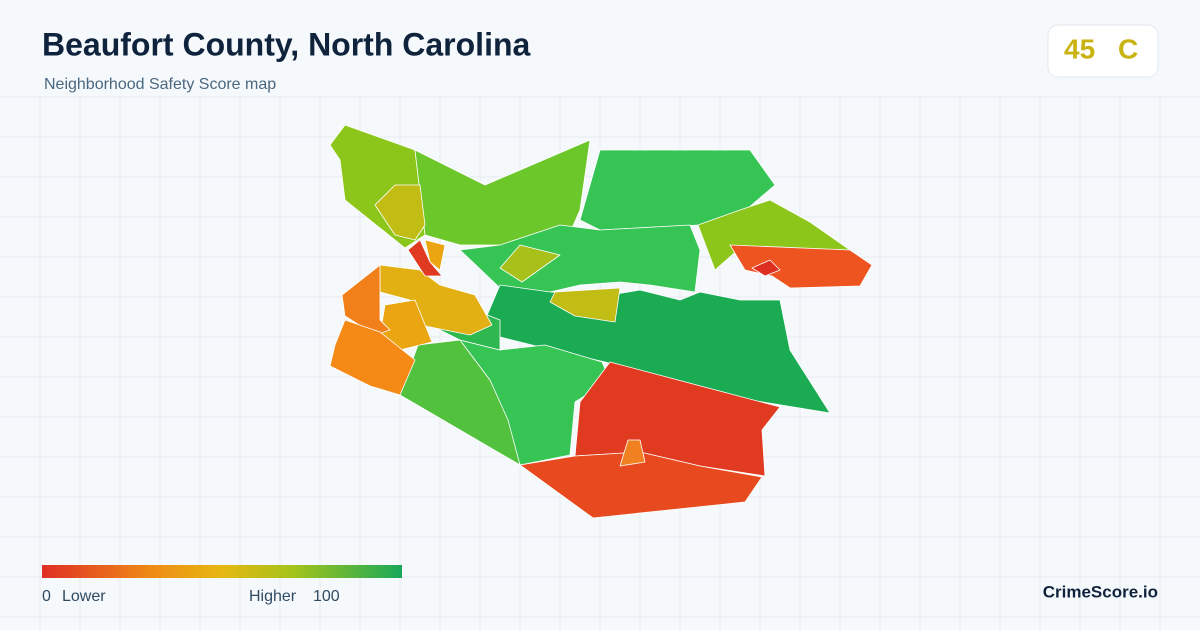  I want to click on legend-bar, so click(222, 571).